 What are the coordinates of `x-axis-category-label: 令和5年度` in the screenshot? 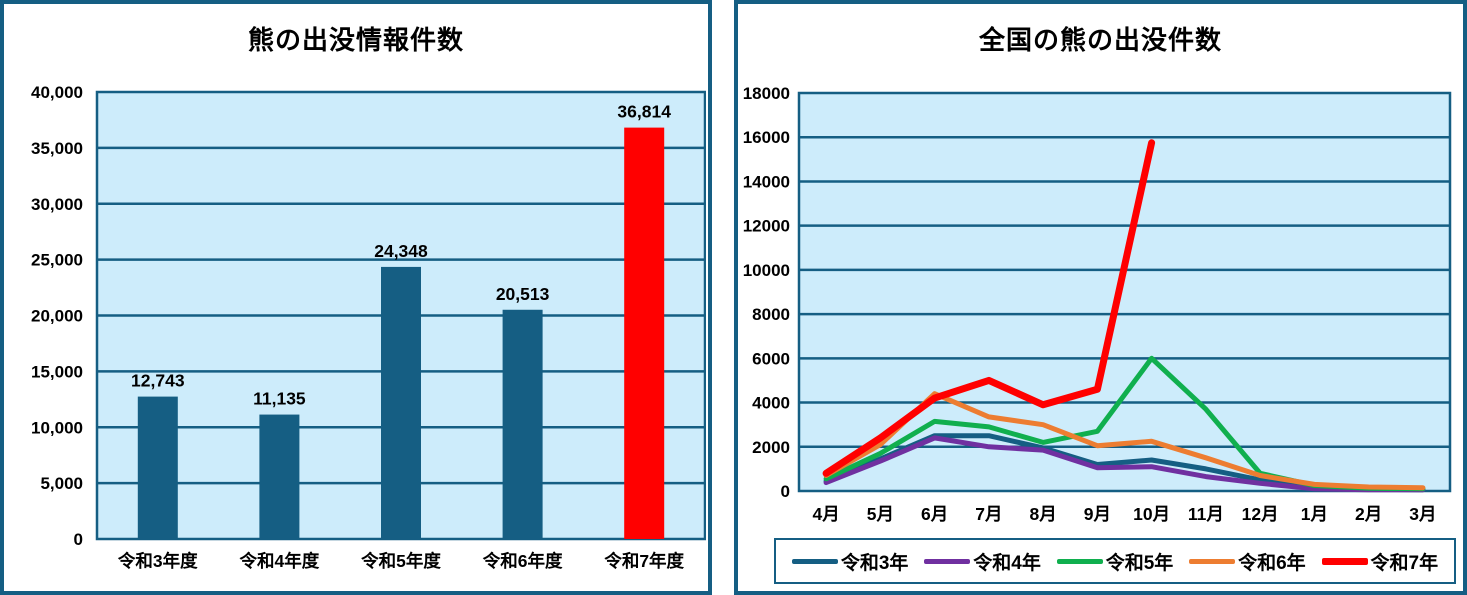 It's located at (401, 561).